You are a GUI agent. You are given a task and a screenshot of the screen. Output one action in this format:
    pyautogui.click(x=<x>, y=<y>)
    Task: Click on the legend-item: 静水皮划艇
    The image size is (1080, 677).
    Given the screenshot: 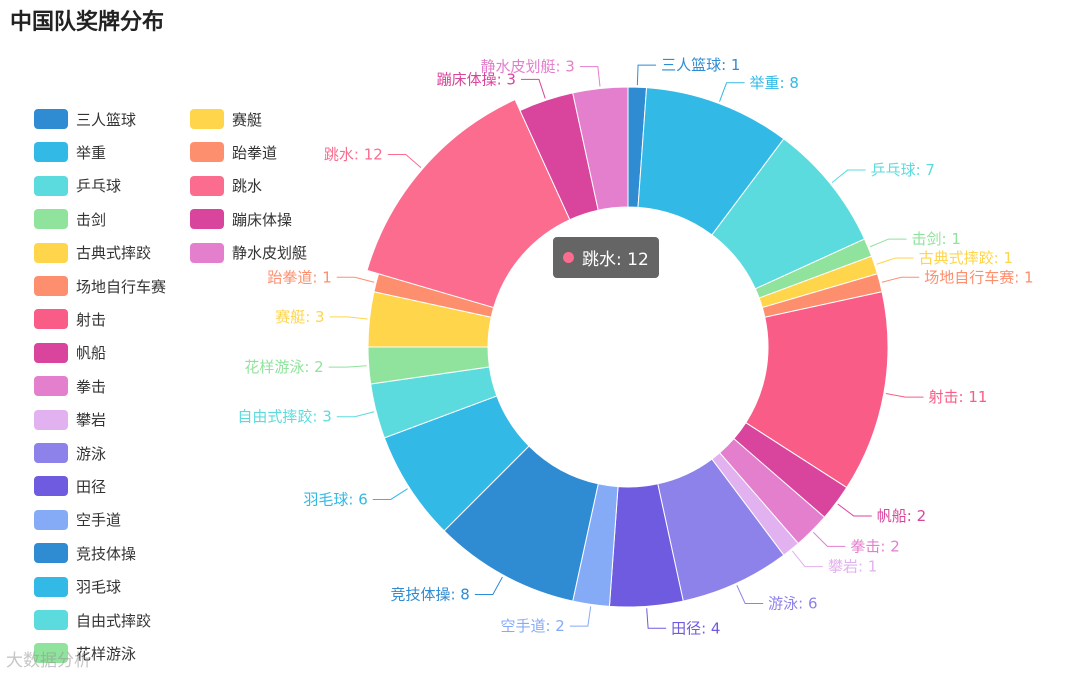 What is the action you would take?
    pyautogui.click(x=248, y=253)
    